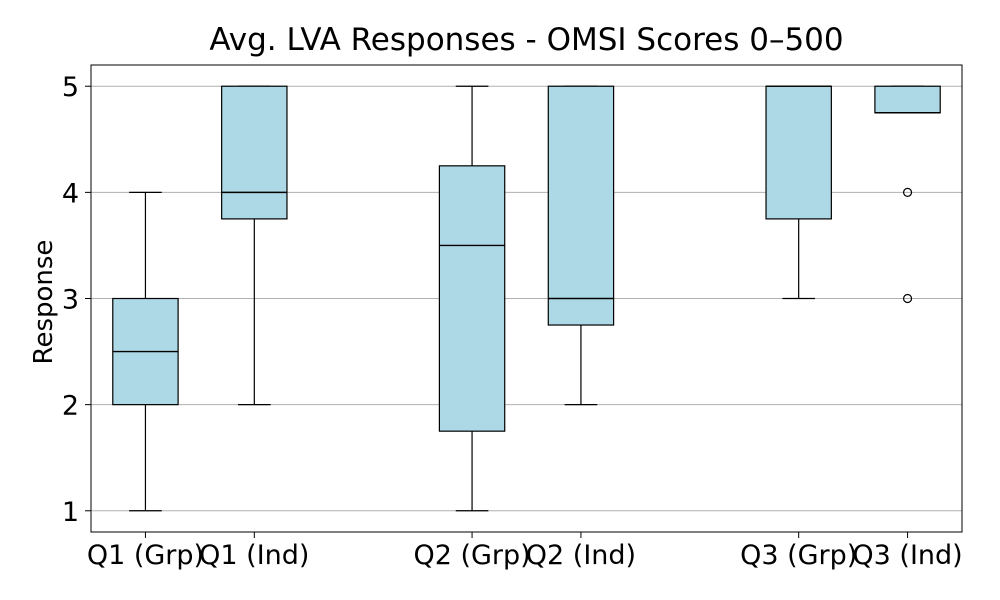 The image size is (1000, 600). Describe the element at coordinates (145, 351) in the screenshot. I see `box-q1-grp` at that location.